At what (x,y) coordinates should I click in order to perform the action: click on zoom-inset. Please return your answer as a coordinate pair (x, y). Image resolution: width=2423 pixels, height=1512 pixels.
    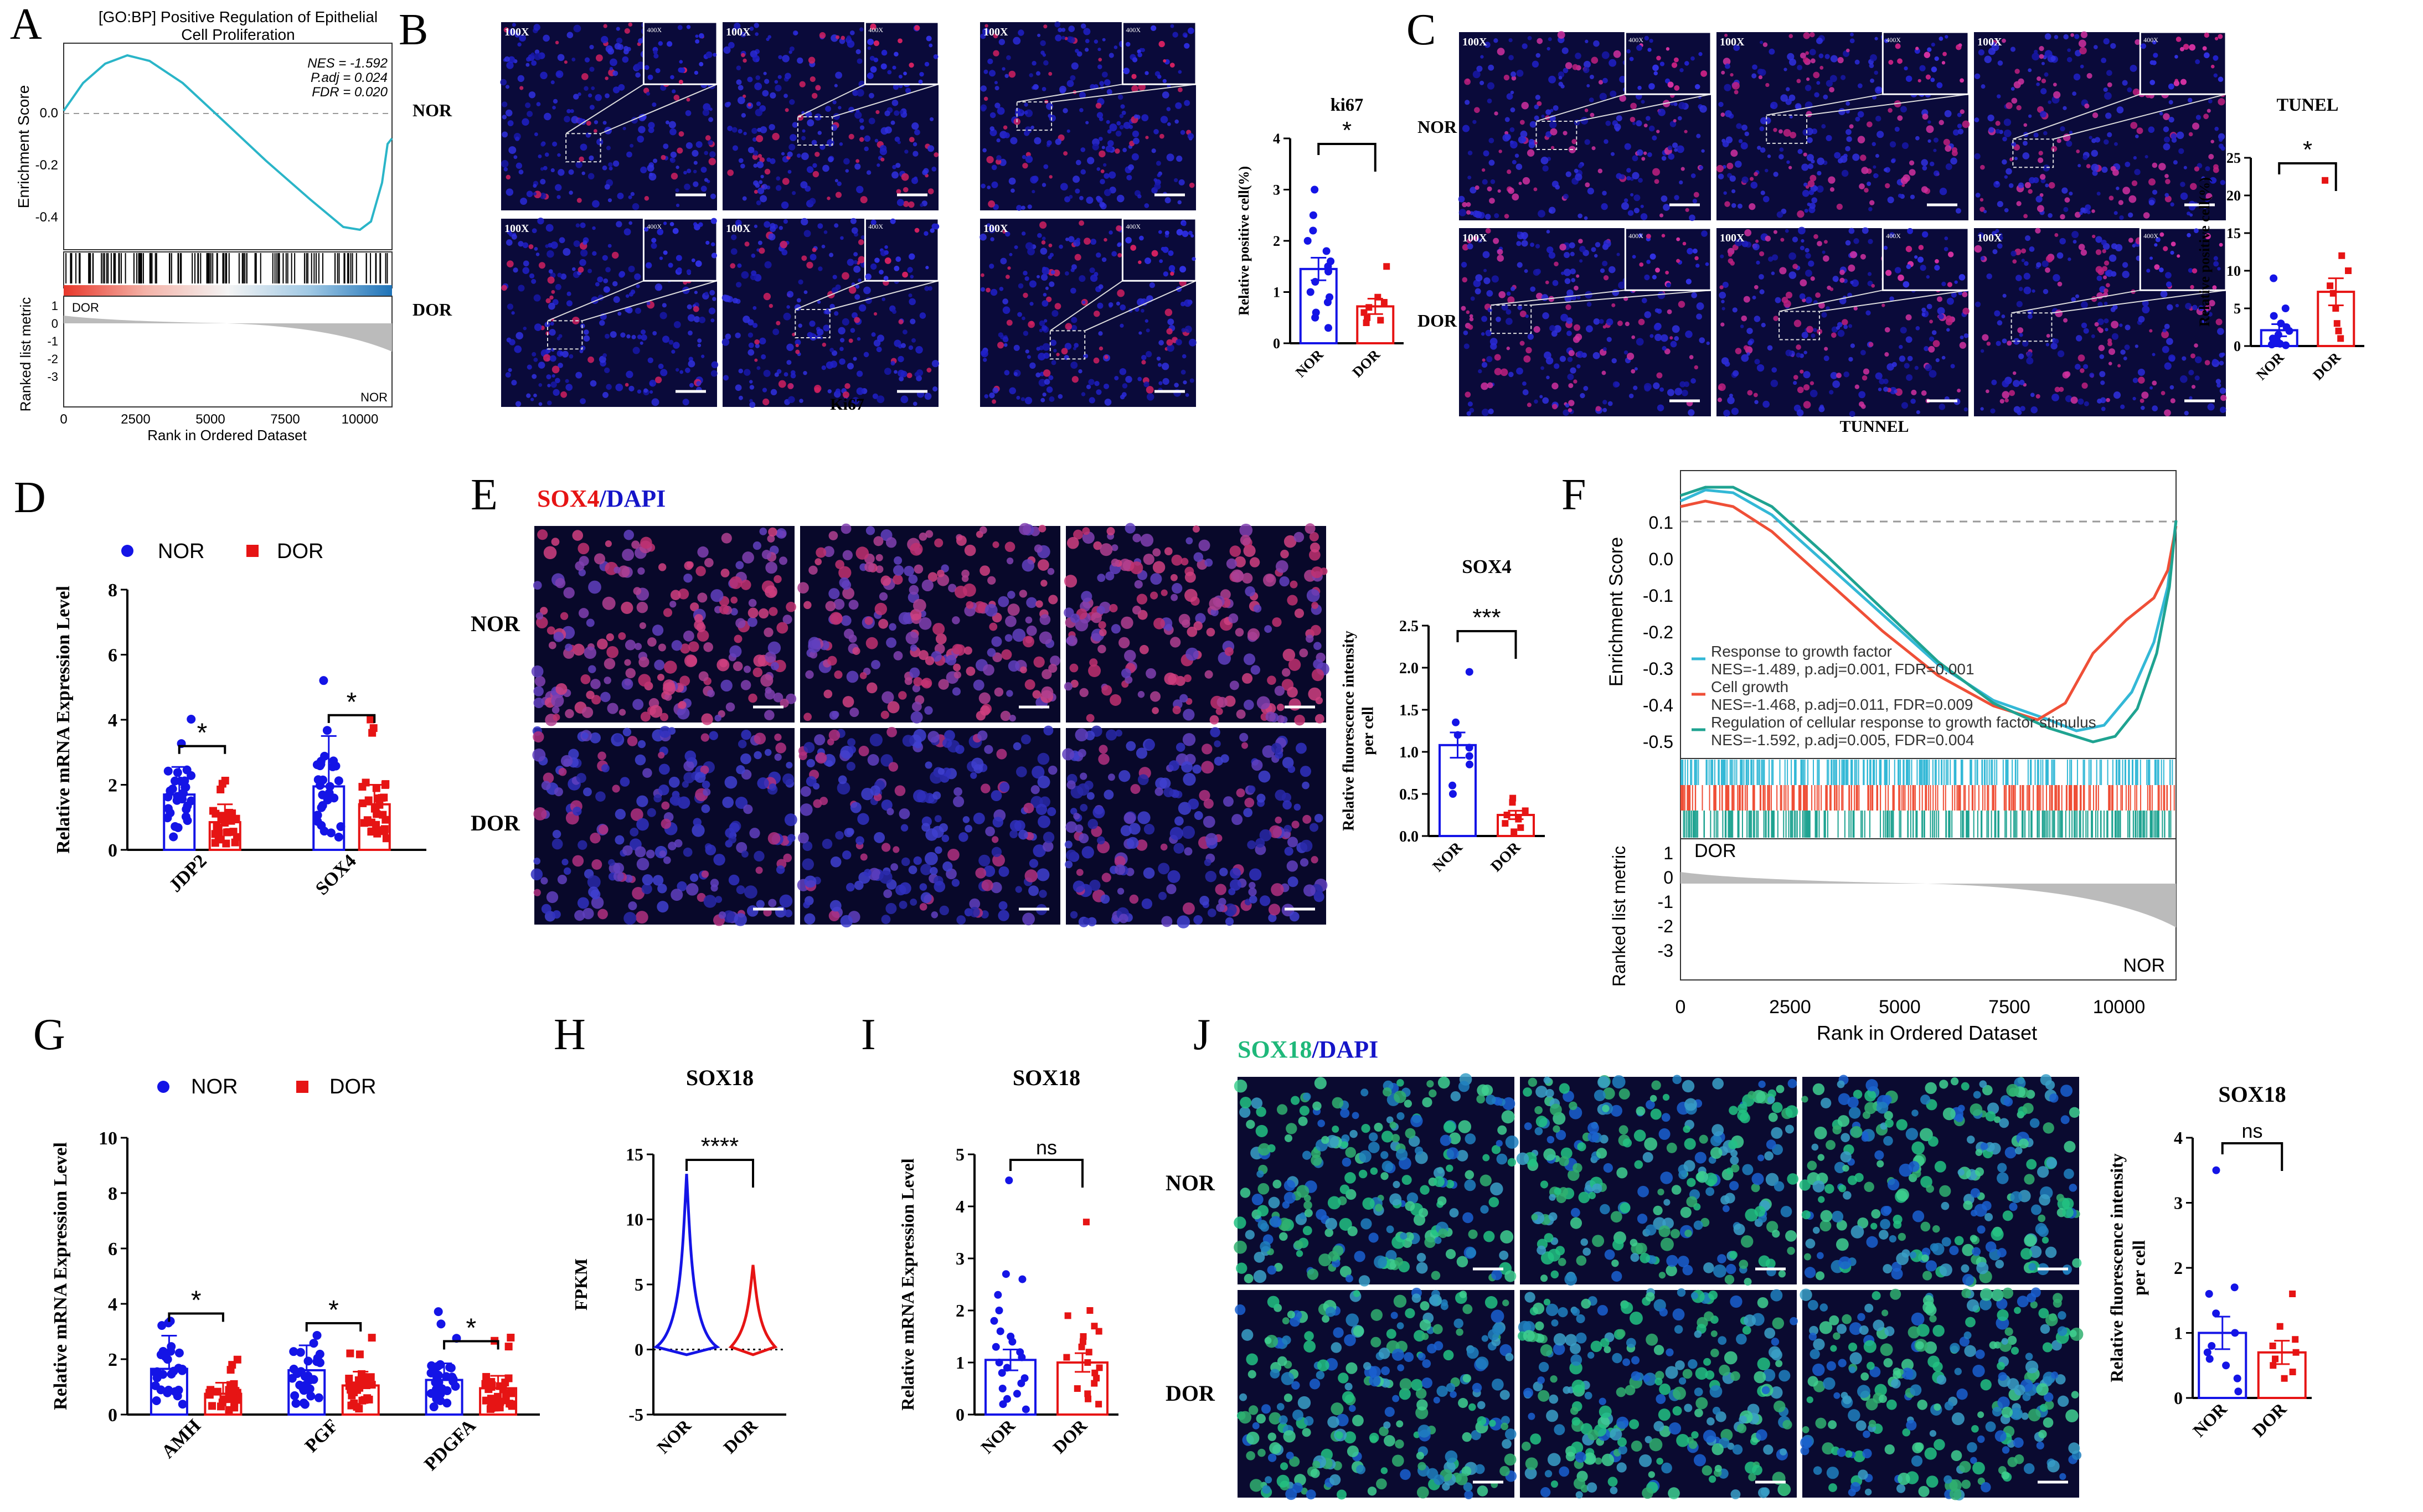
    Looking at the image, I should click on (1925, 63).